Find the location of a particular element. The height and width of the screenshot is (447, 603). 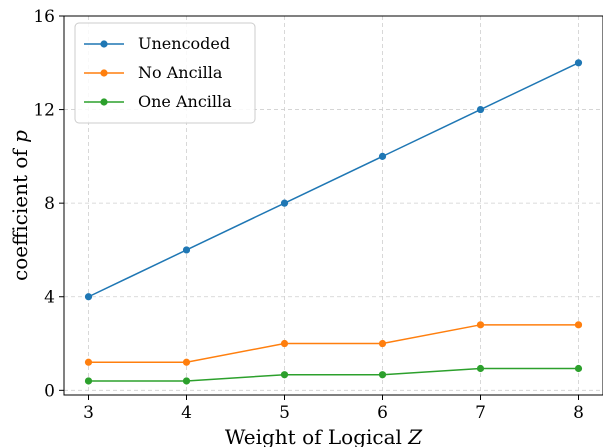

legend-box is located at coordinates (165, 73).